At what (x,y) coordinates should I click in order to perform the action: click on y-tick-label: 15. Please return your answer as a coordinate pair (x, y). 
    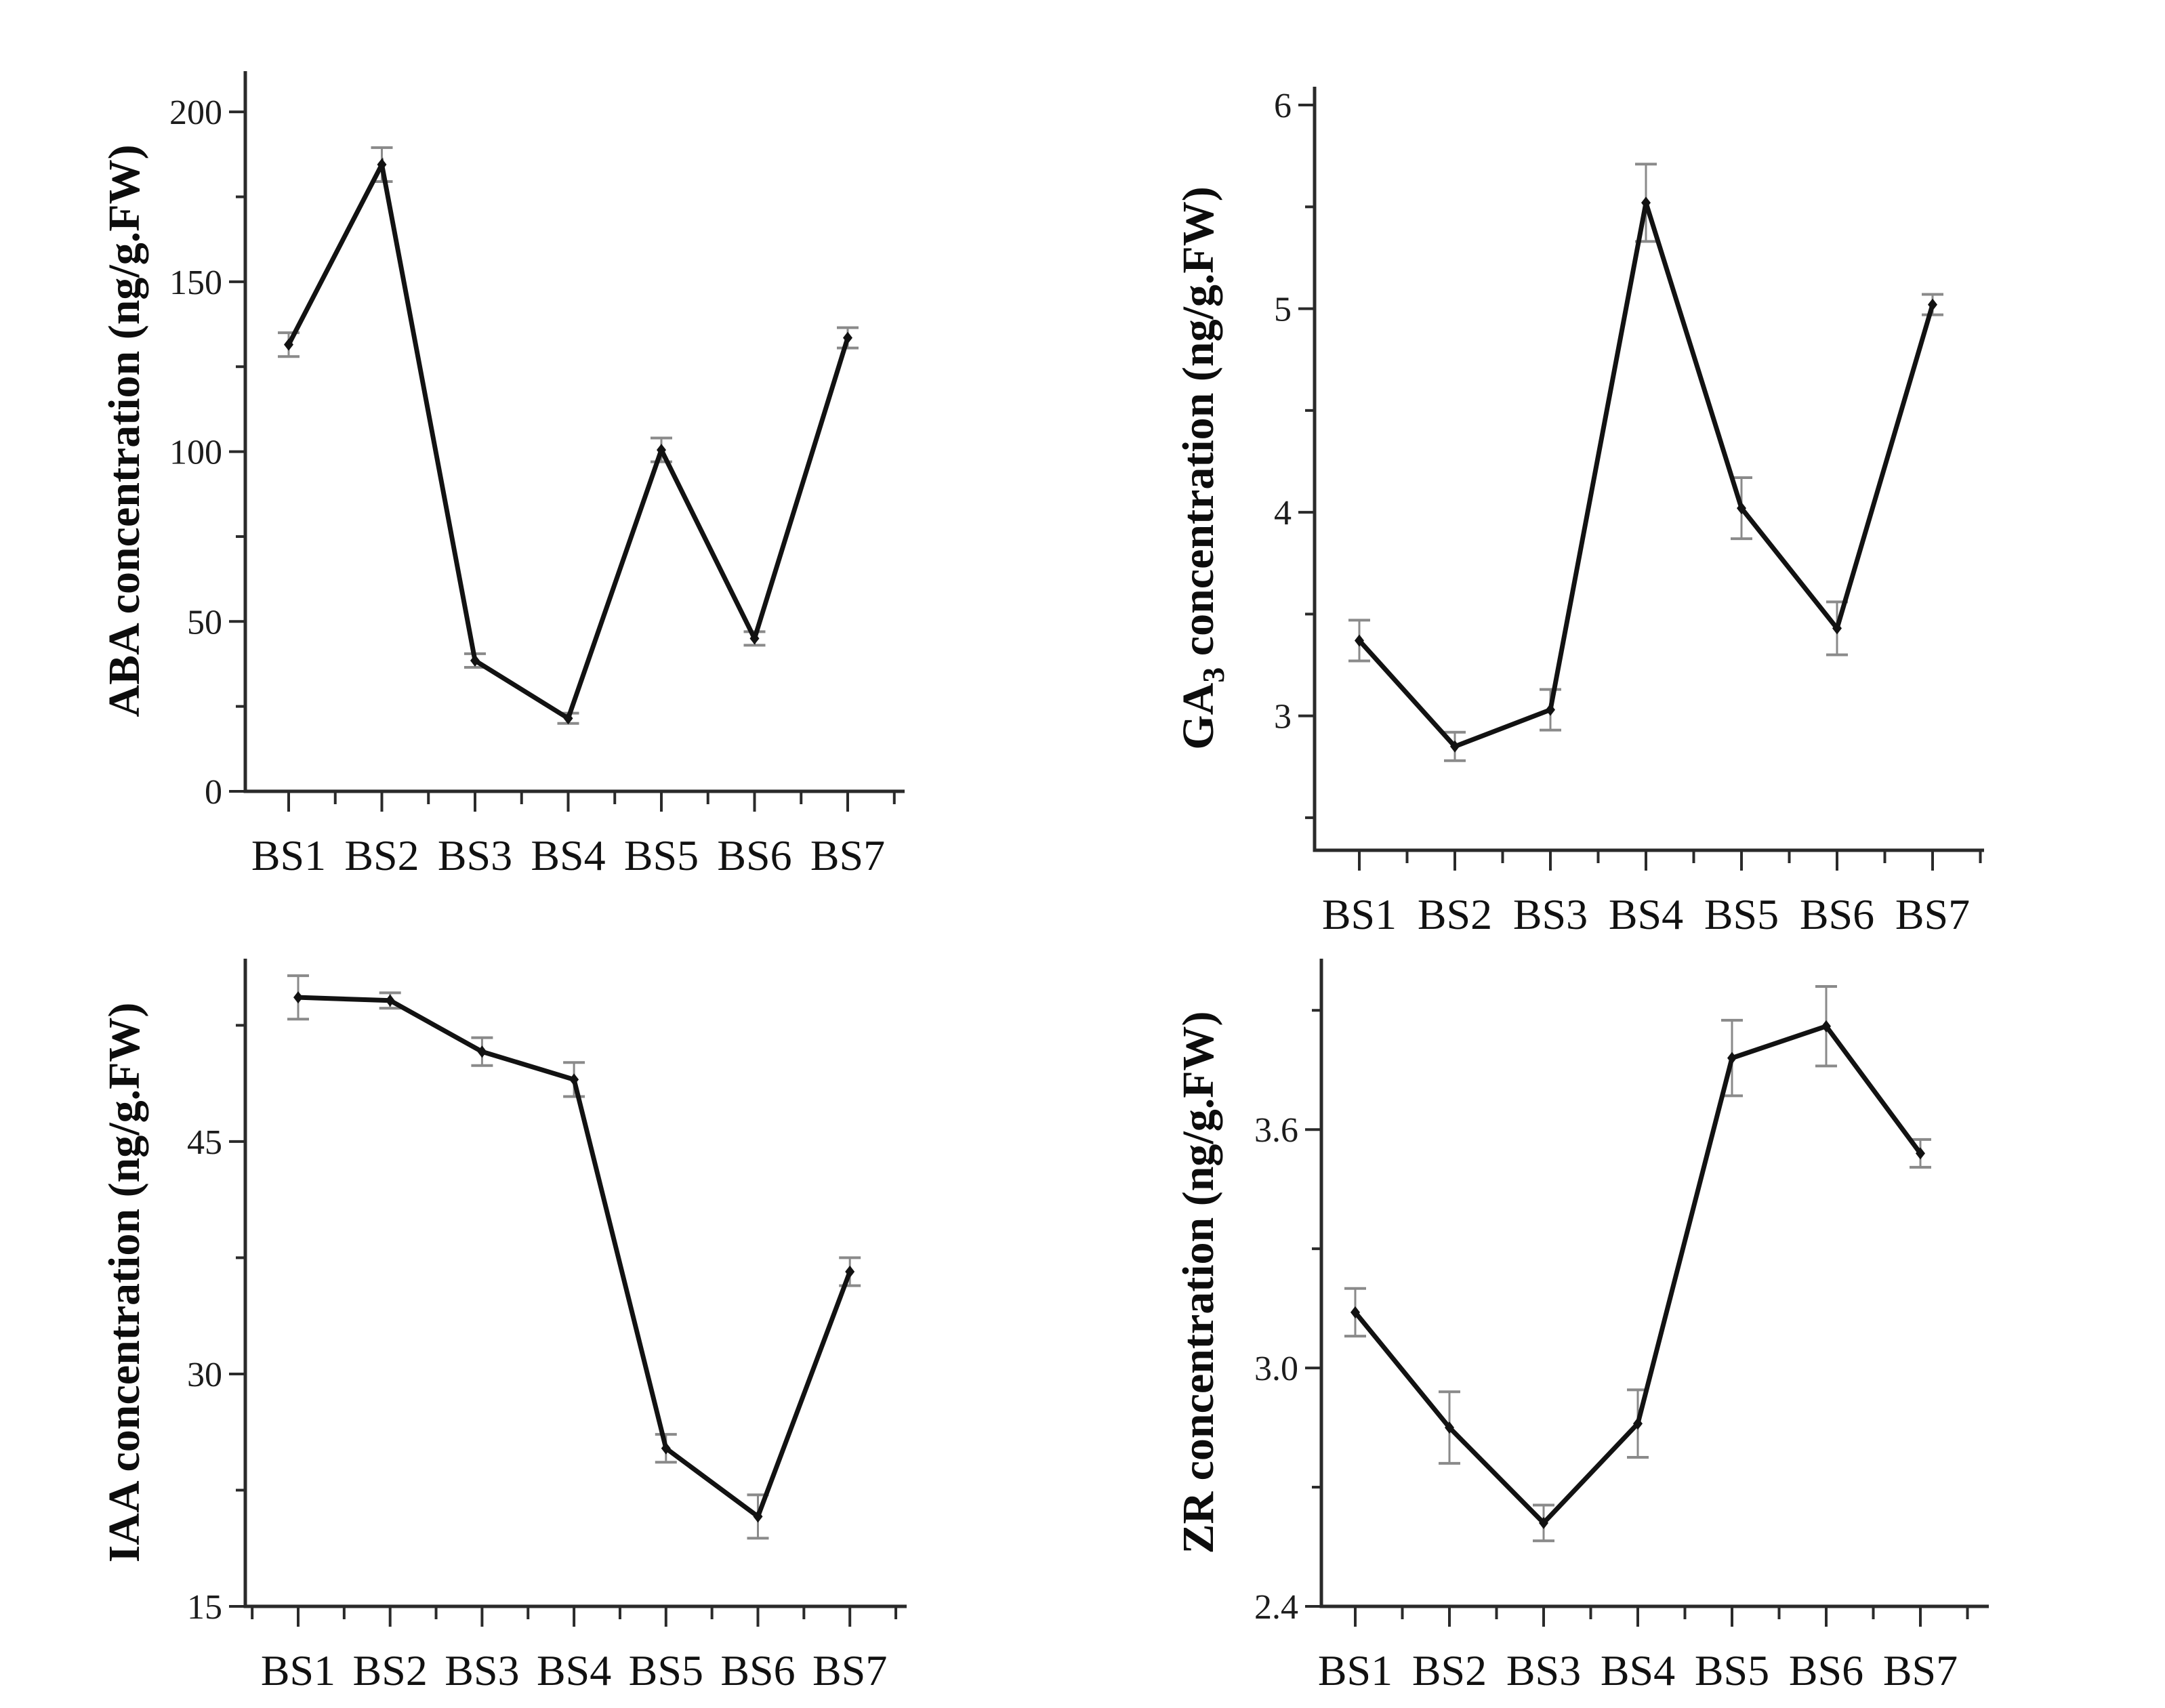
    Looking at the image, I should click on (204, 1607).